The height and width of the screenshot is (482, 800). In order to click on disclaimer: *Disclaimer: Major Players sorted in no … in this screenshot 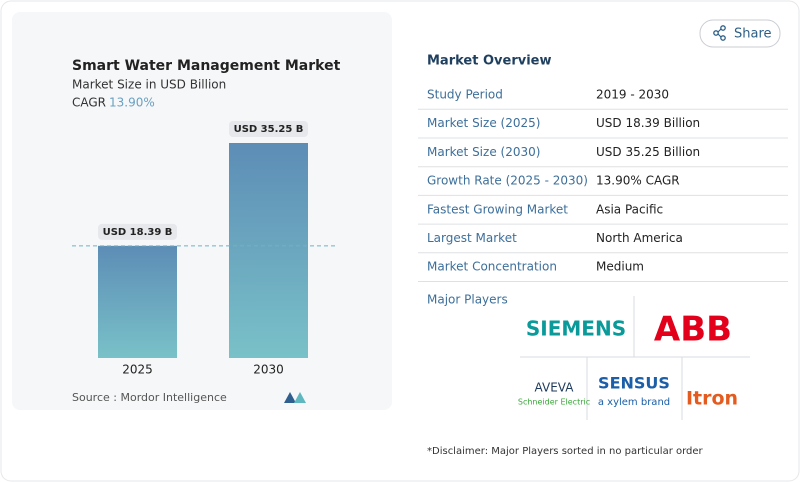, I will do `click(565, 451)`.